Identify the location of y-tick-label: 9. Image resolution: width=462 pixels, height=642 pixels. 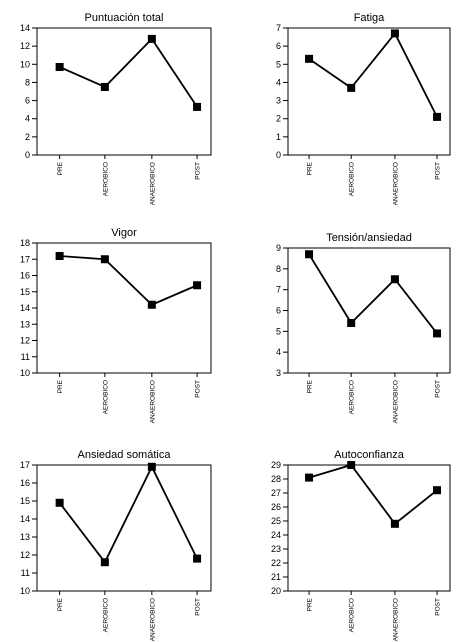
(278, 248).